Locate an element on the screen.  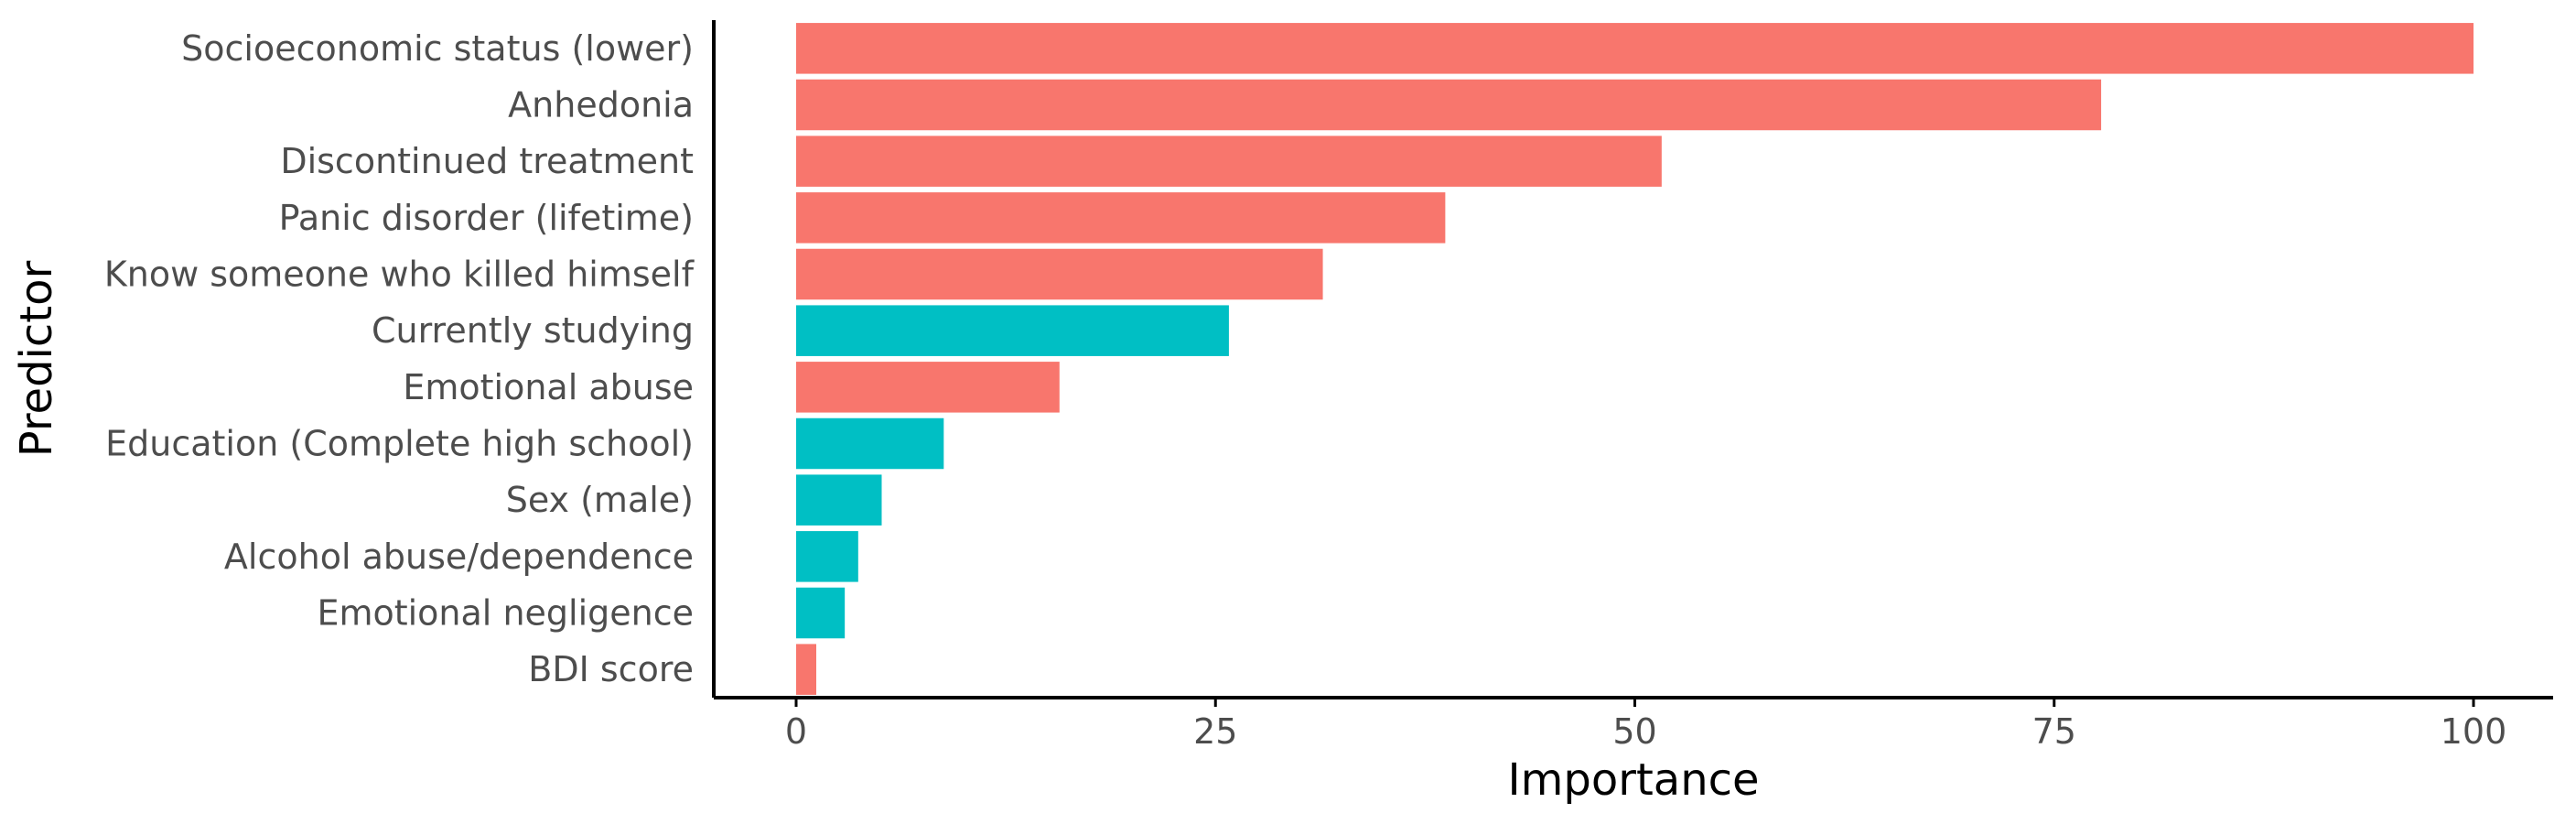
x-tick-label: 50 is located at coordinates (1634, 731).